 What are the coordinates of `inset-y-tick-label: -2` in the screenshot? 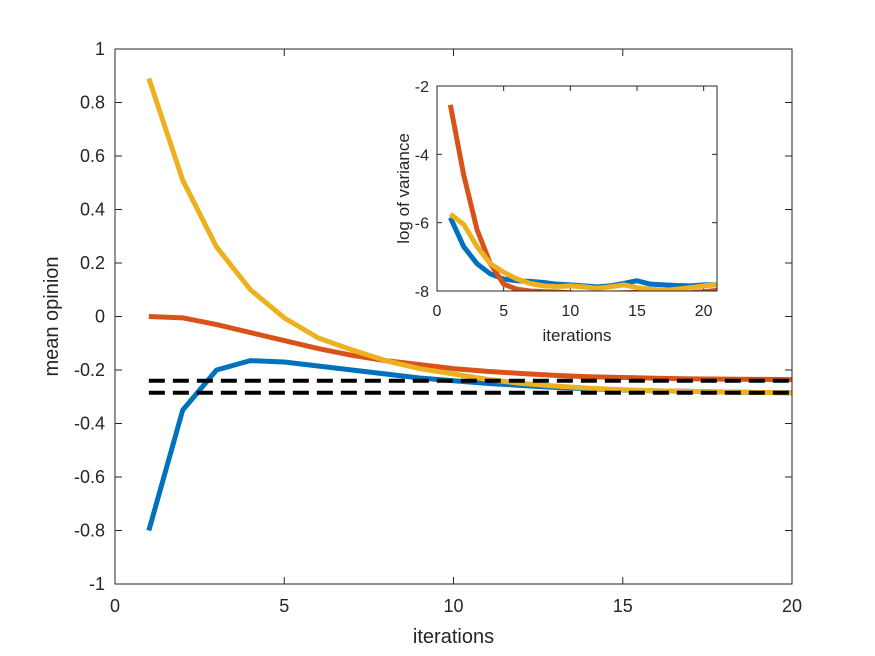 It's located at (422, 87).